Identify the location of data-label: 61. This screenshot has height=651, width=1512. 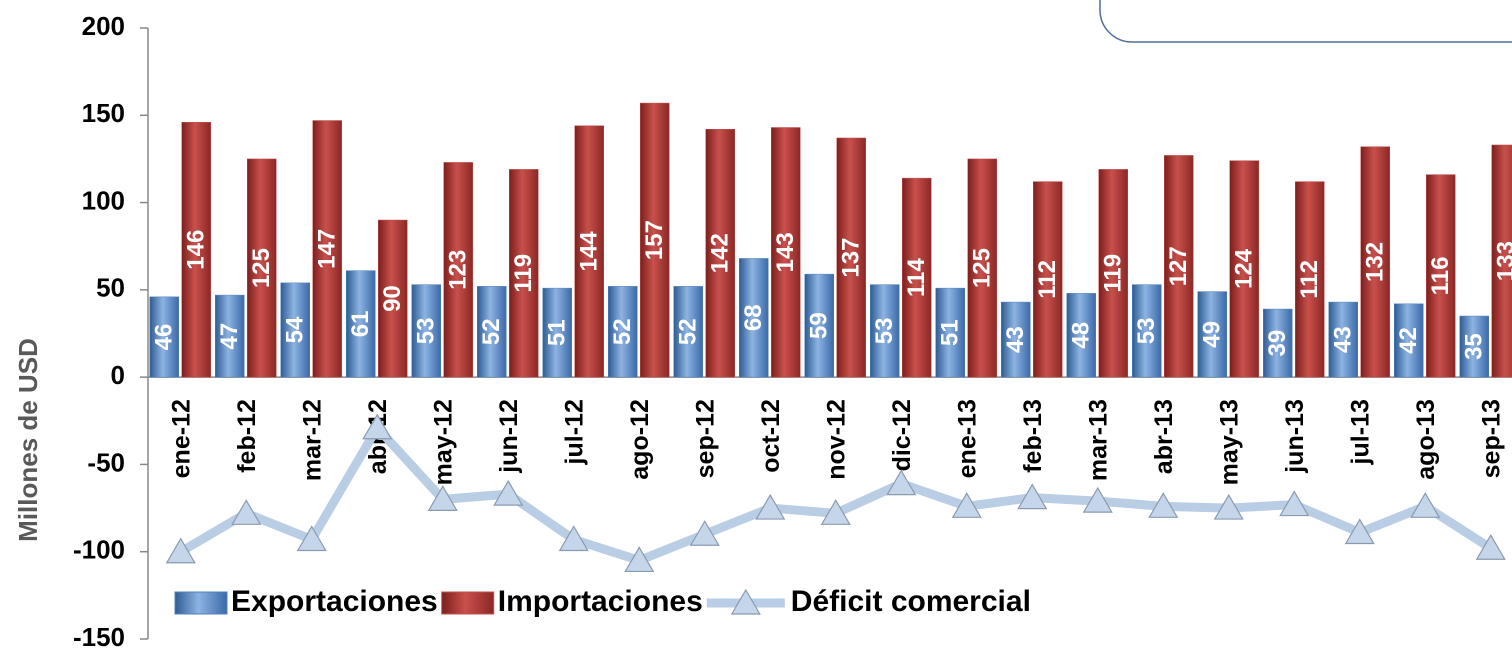
(360, 324).